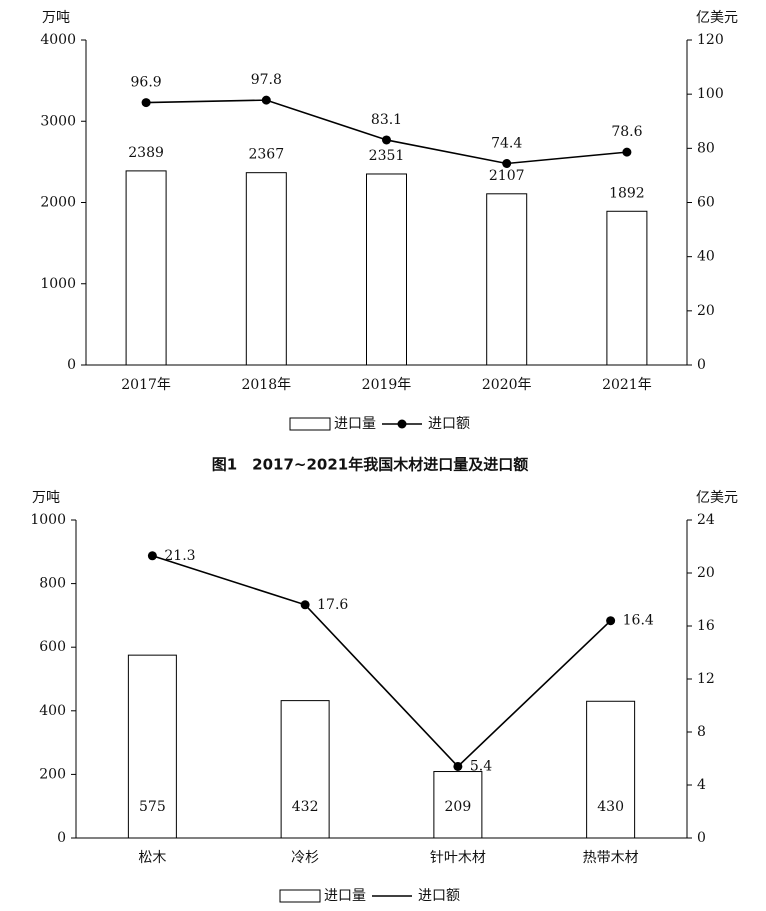 This screenshot has height=911, width=766. I want to click on y2-tick-label: 100, so click(710, 94).